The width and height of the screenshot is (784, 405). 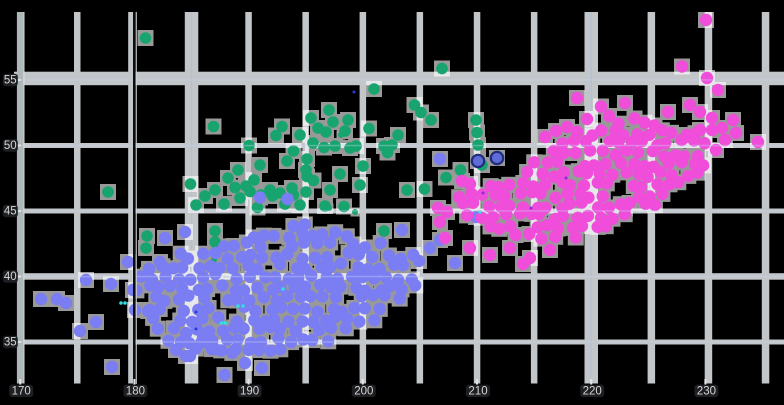 What do you see at coordinates (249, 392) in the screenshot?
I see `svg-text: 190` at bounding box center [249, 392].